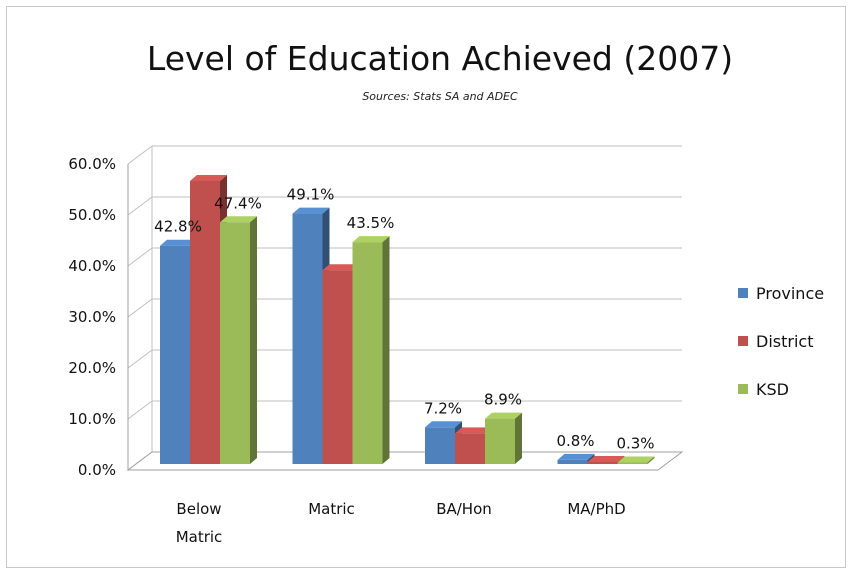 This screenshot has height=574, width=854. Describe the element at coordinates (443, 408) in the screenshot. I see `data-label: 7.2%` at that location.